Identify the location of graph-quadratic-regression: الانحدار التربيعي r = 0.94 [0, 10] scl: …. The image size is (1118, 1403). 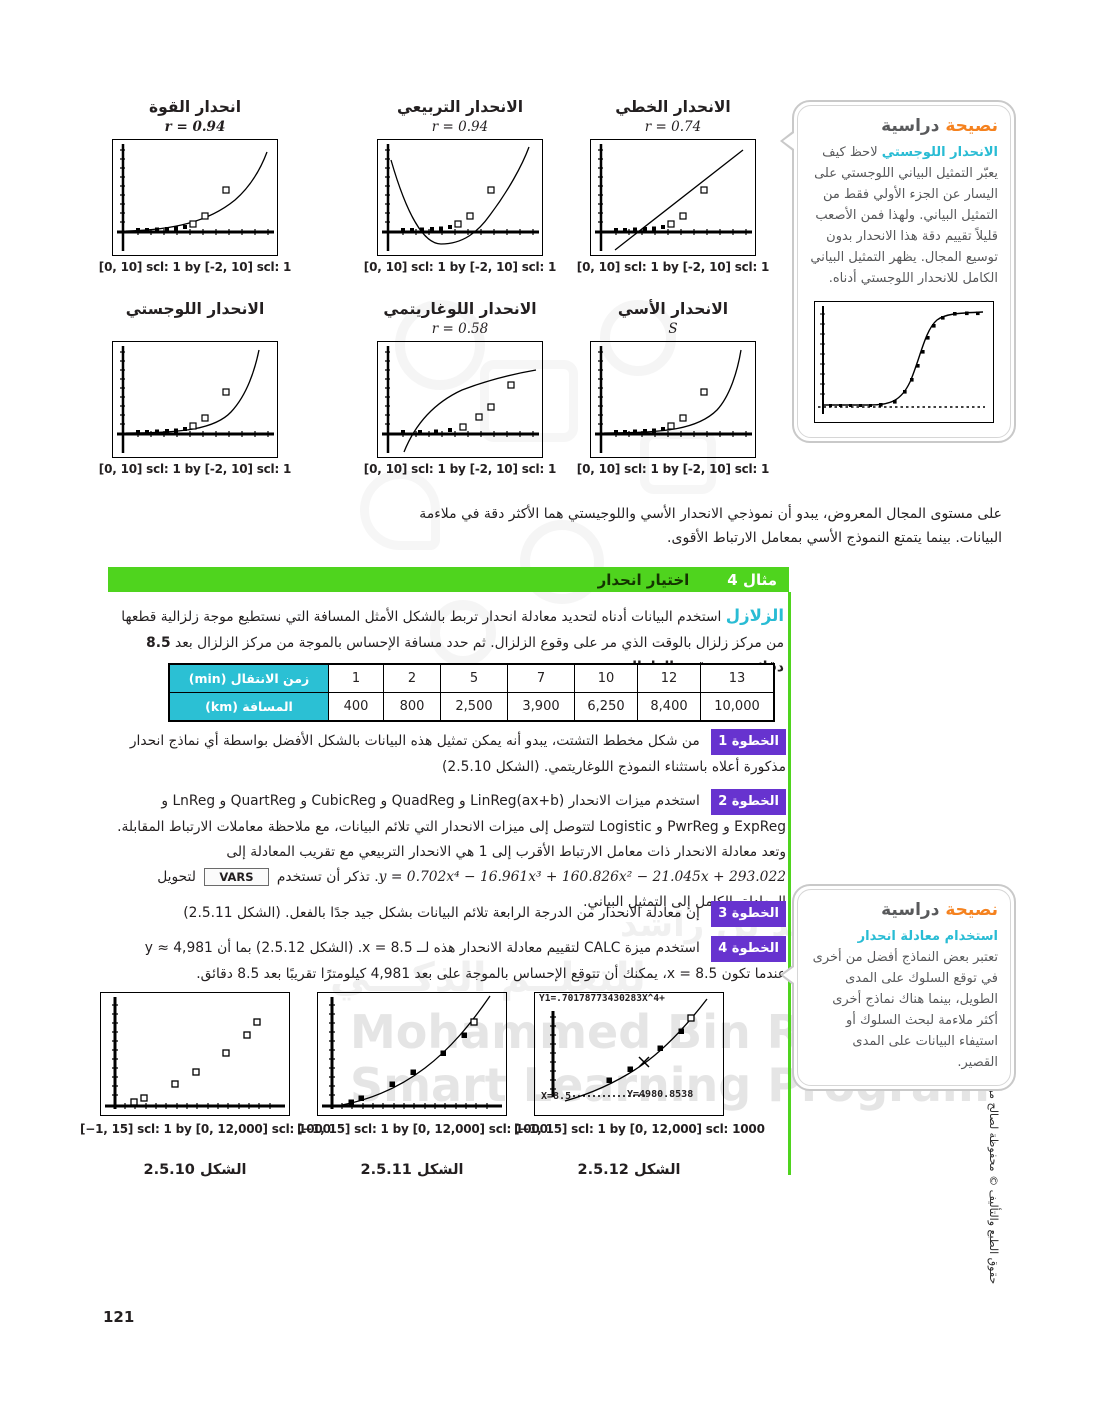
(460, 186).